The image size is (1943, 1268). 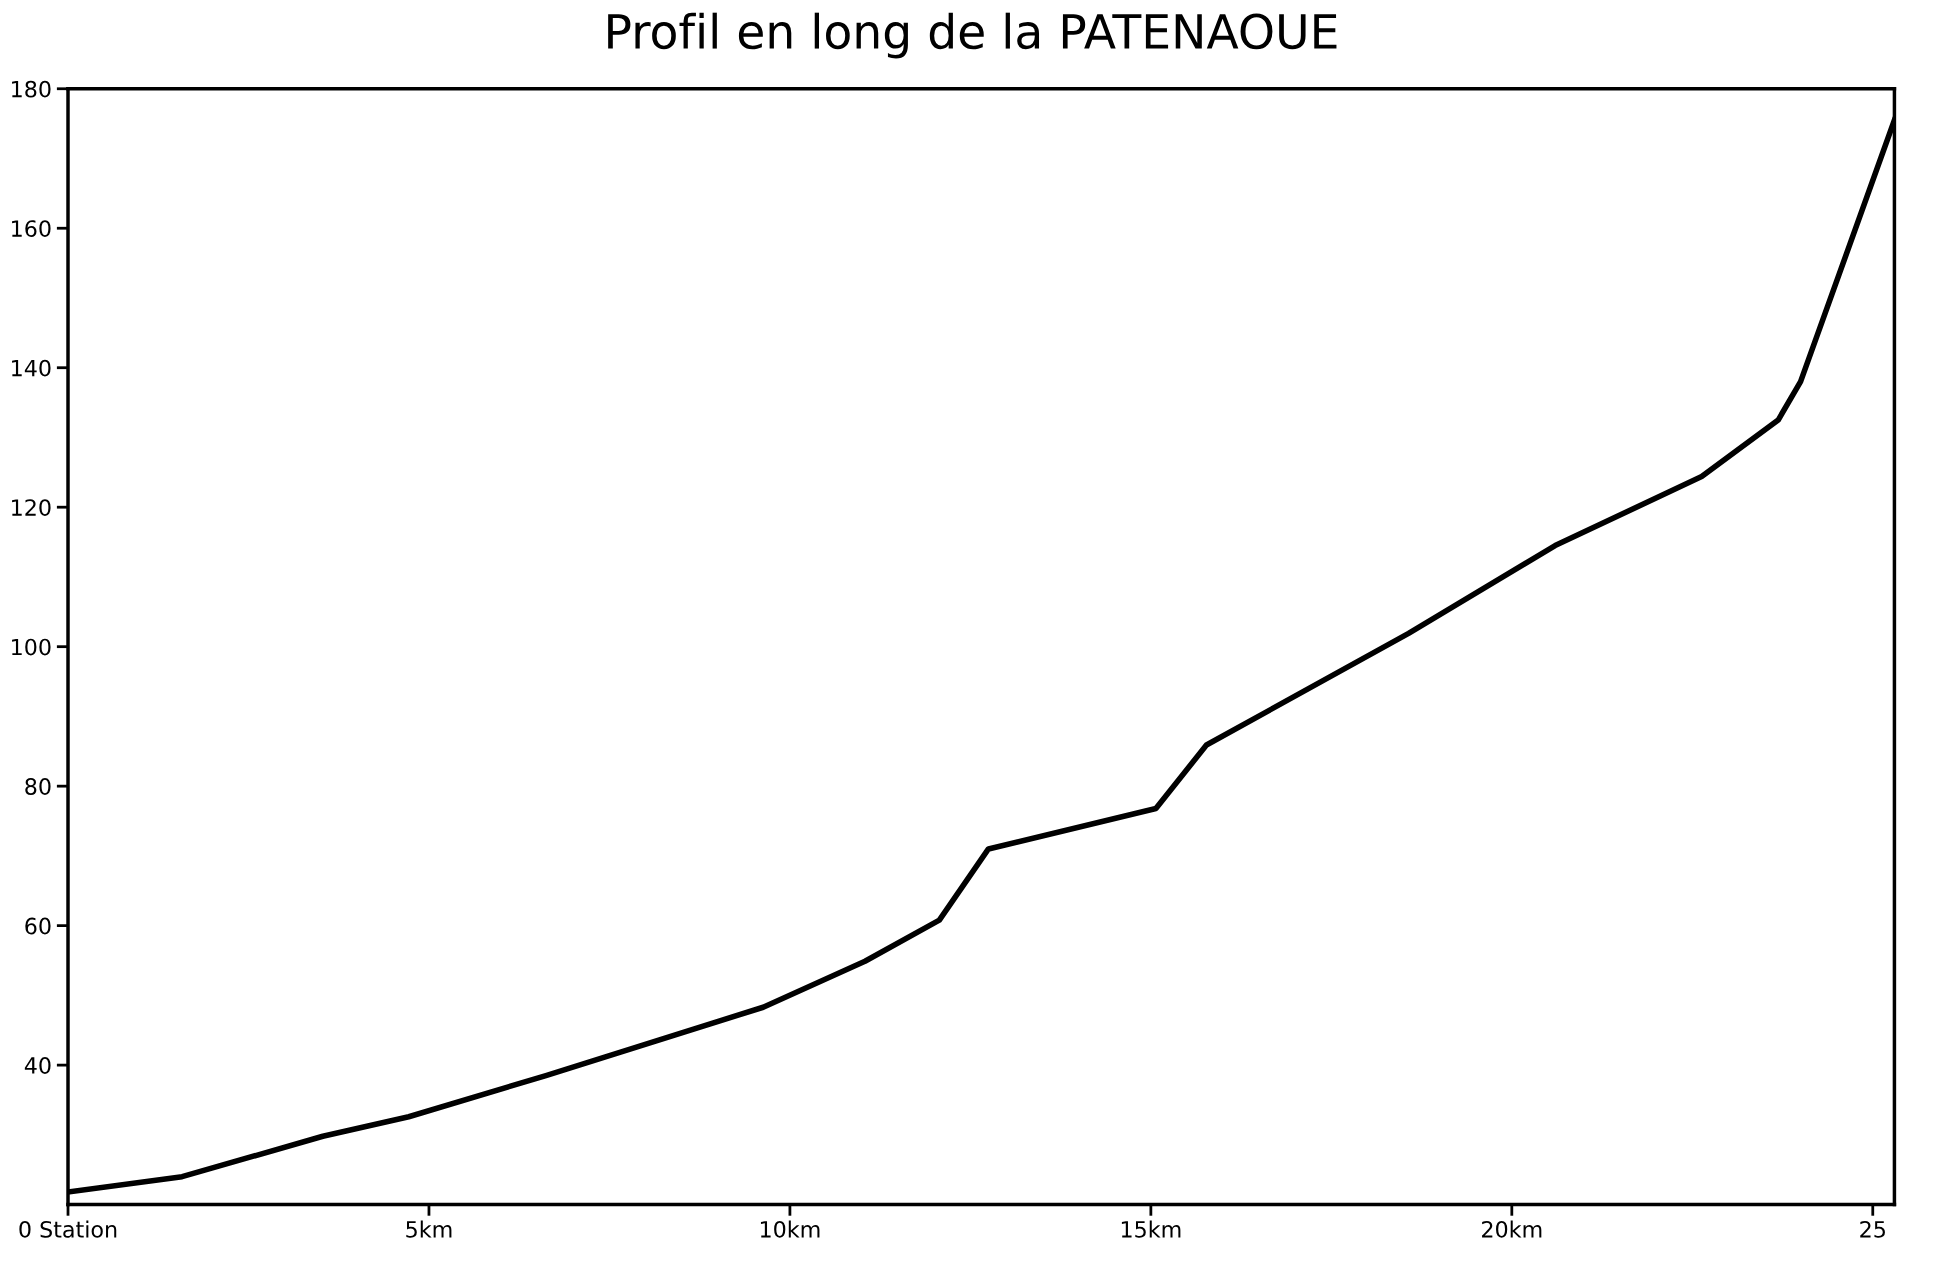 What do you see at coordinates (31, 507) in the screenshot?
I see `y-tick-label: 120` at bounding box center [31, 507].